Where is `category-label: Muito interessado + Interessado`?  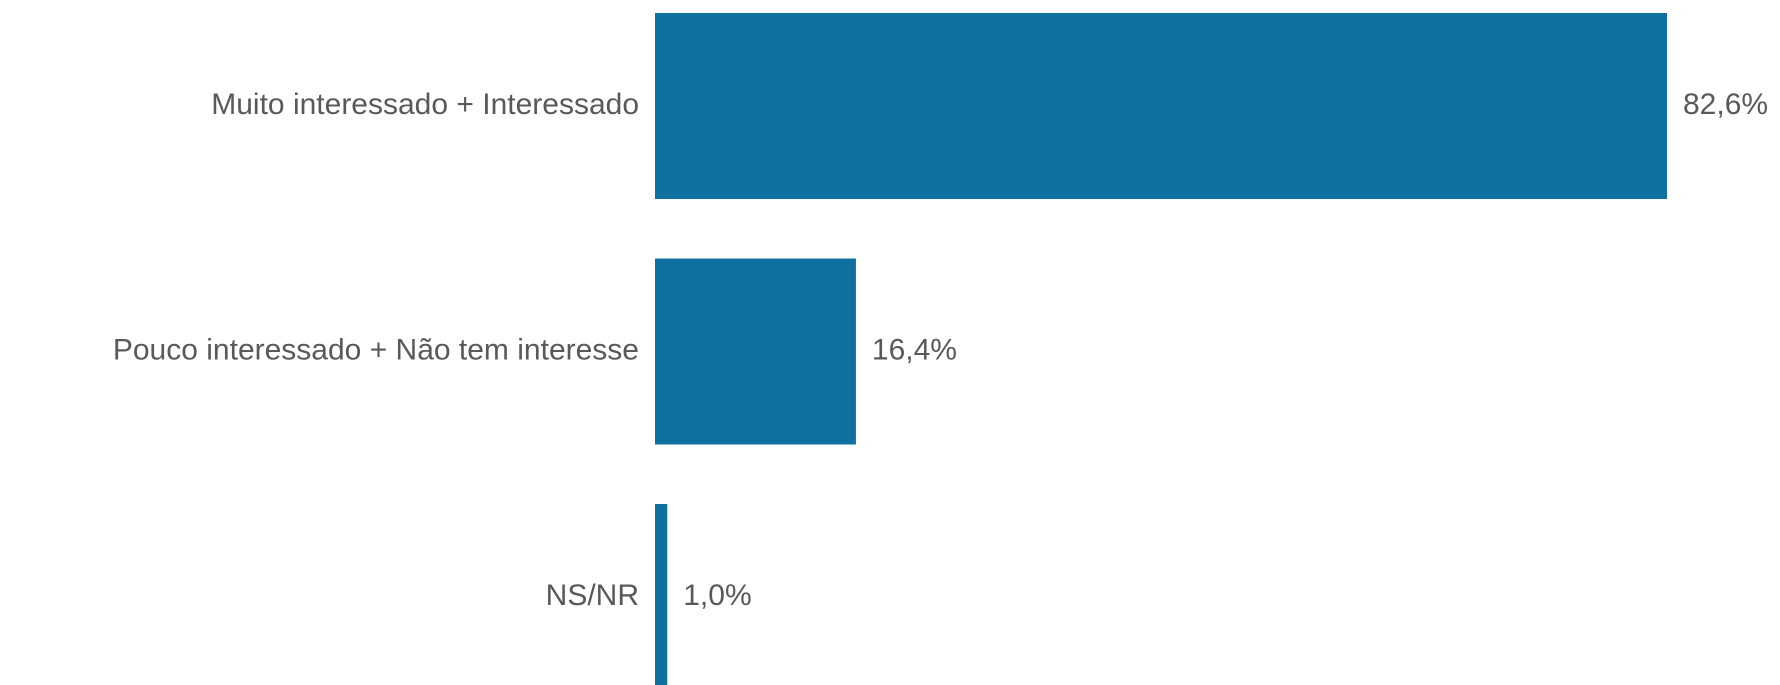
category-label: Muito interessado + Interessado is located at coordinates (425, 104).